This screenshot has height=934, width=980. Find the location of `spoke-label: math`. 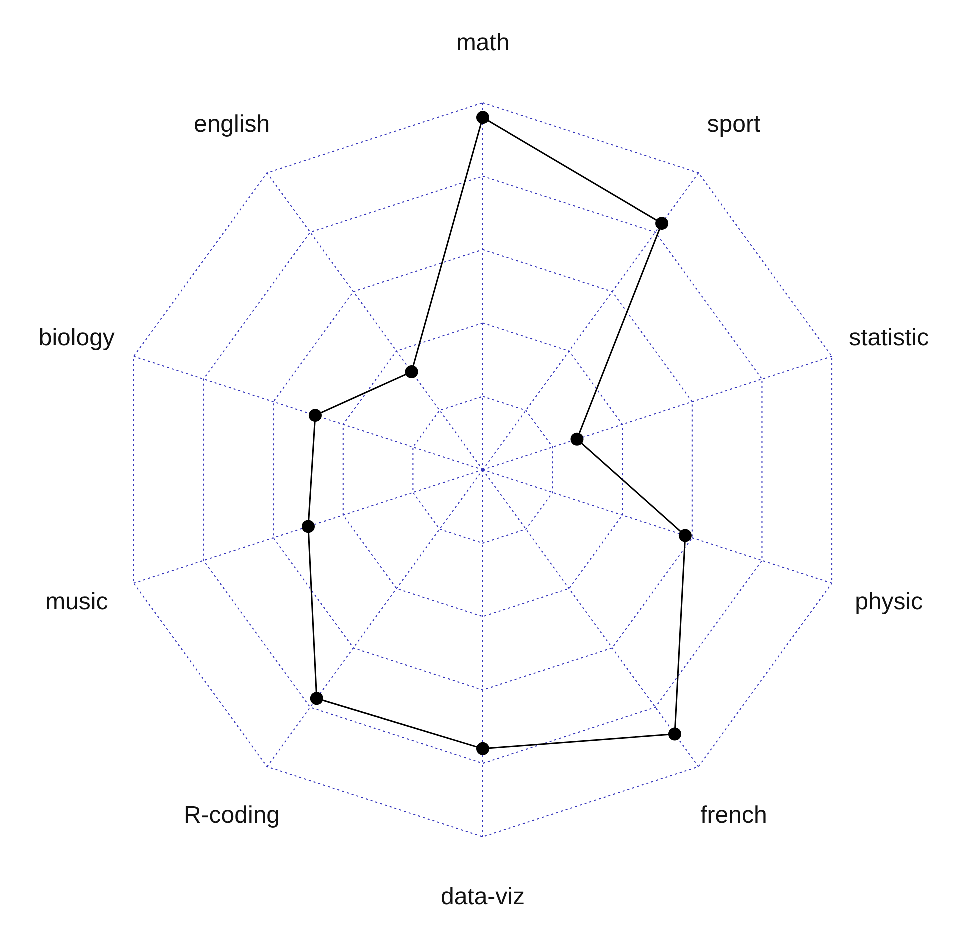

spoke-label: math is located at coordinates (483, 43).